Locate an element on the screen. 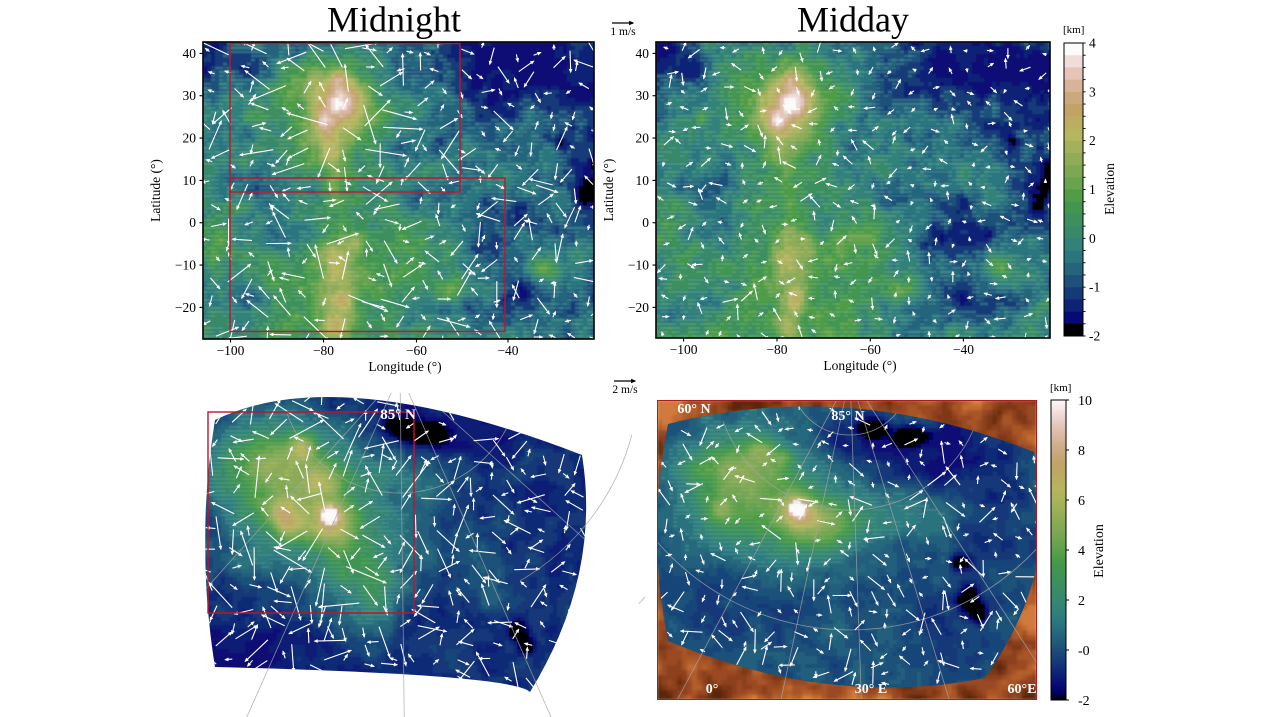 The image size is (1278, 717). svg-text: 3 is located at coordinates (1092, 91).